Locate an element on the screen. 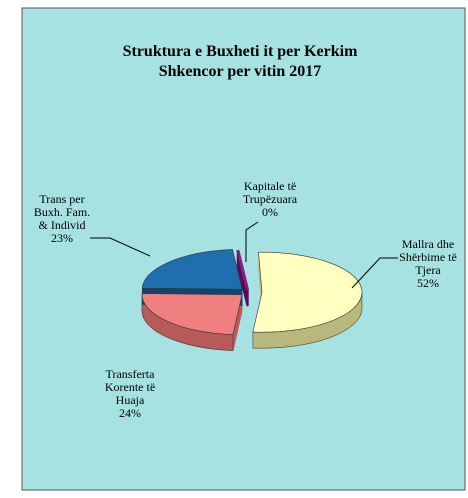 The height and width of the screenshot is (498, 468). value-label: 23% is located at coordinates (62, 238).